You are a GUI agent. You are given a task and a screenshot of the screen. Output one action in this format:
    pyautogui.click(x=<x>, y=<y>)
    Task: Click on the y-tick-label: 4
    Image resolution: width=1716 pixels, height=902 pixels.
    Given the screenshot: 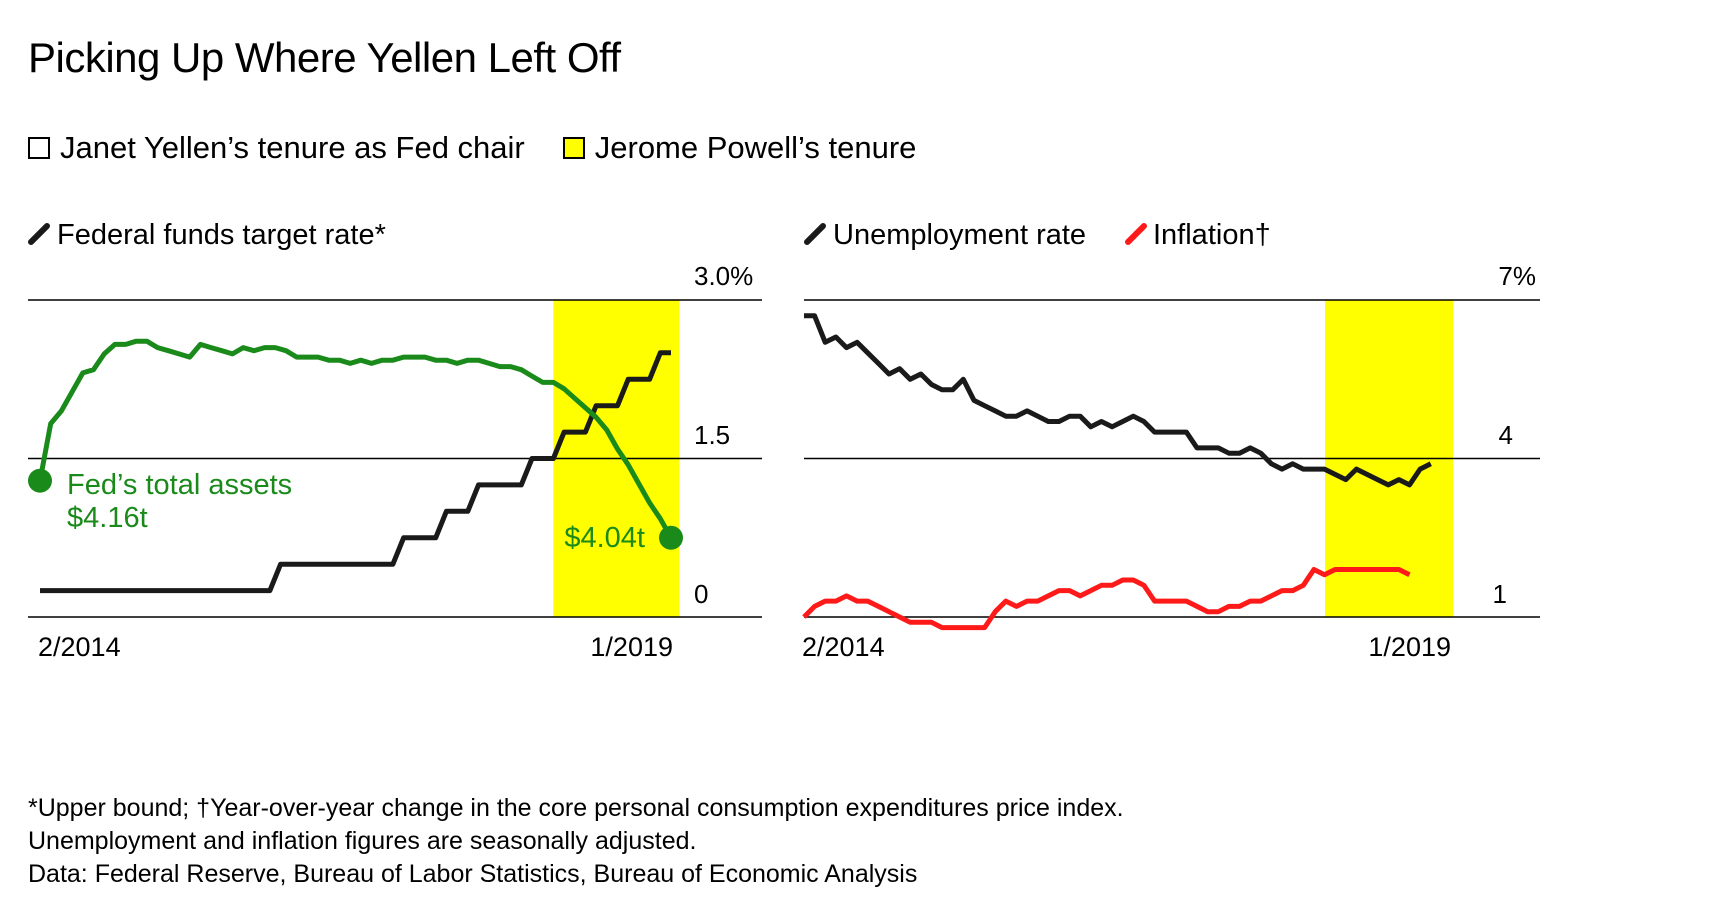 What is the action you would take?
    pyautogui.click(x=1506, y=435)
    